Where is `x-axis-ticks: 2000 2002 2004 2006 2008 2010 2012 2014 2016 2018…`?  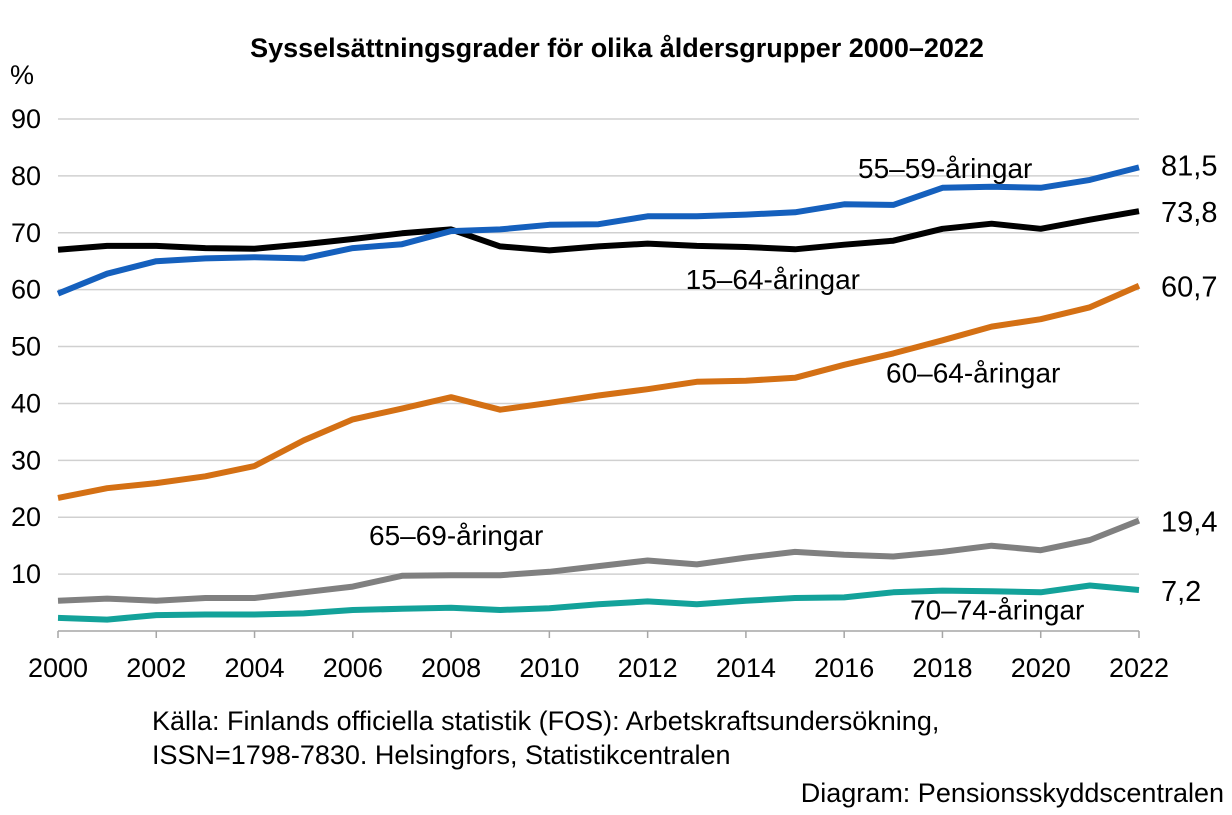
x-axis-ticks: 2000 2002 2004 2006 2008 2010 2012 2014 2016 2018… is located at coordinates (598, 657).